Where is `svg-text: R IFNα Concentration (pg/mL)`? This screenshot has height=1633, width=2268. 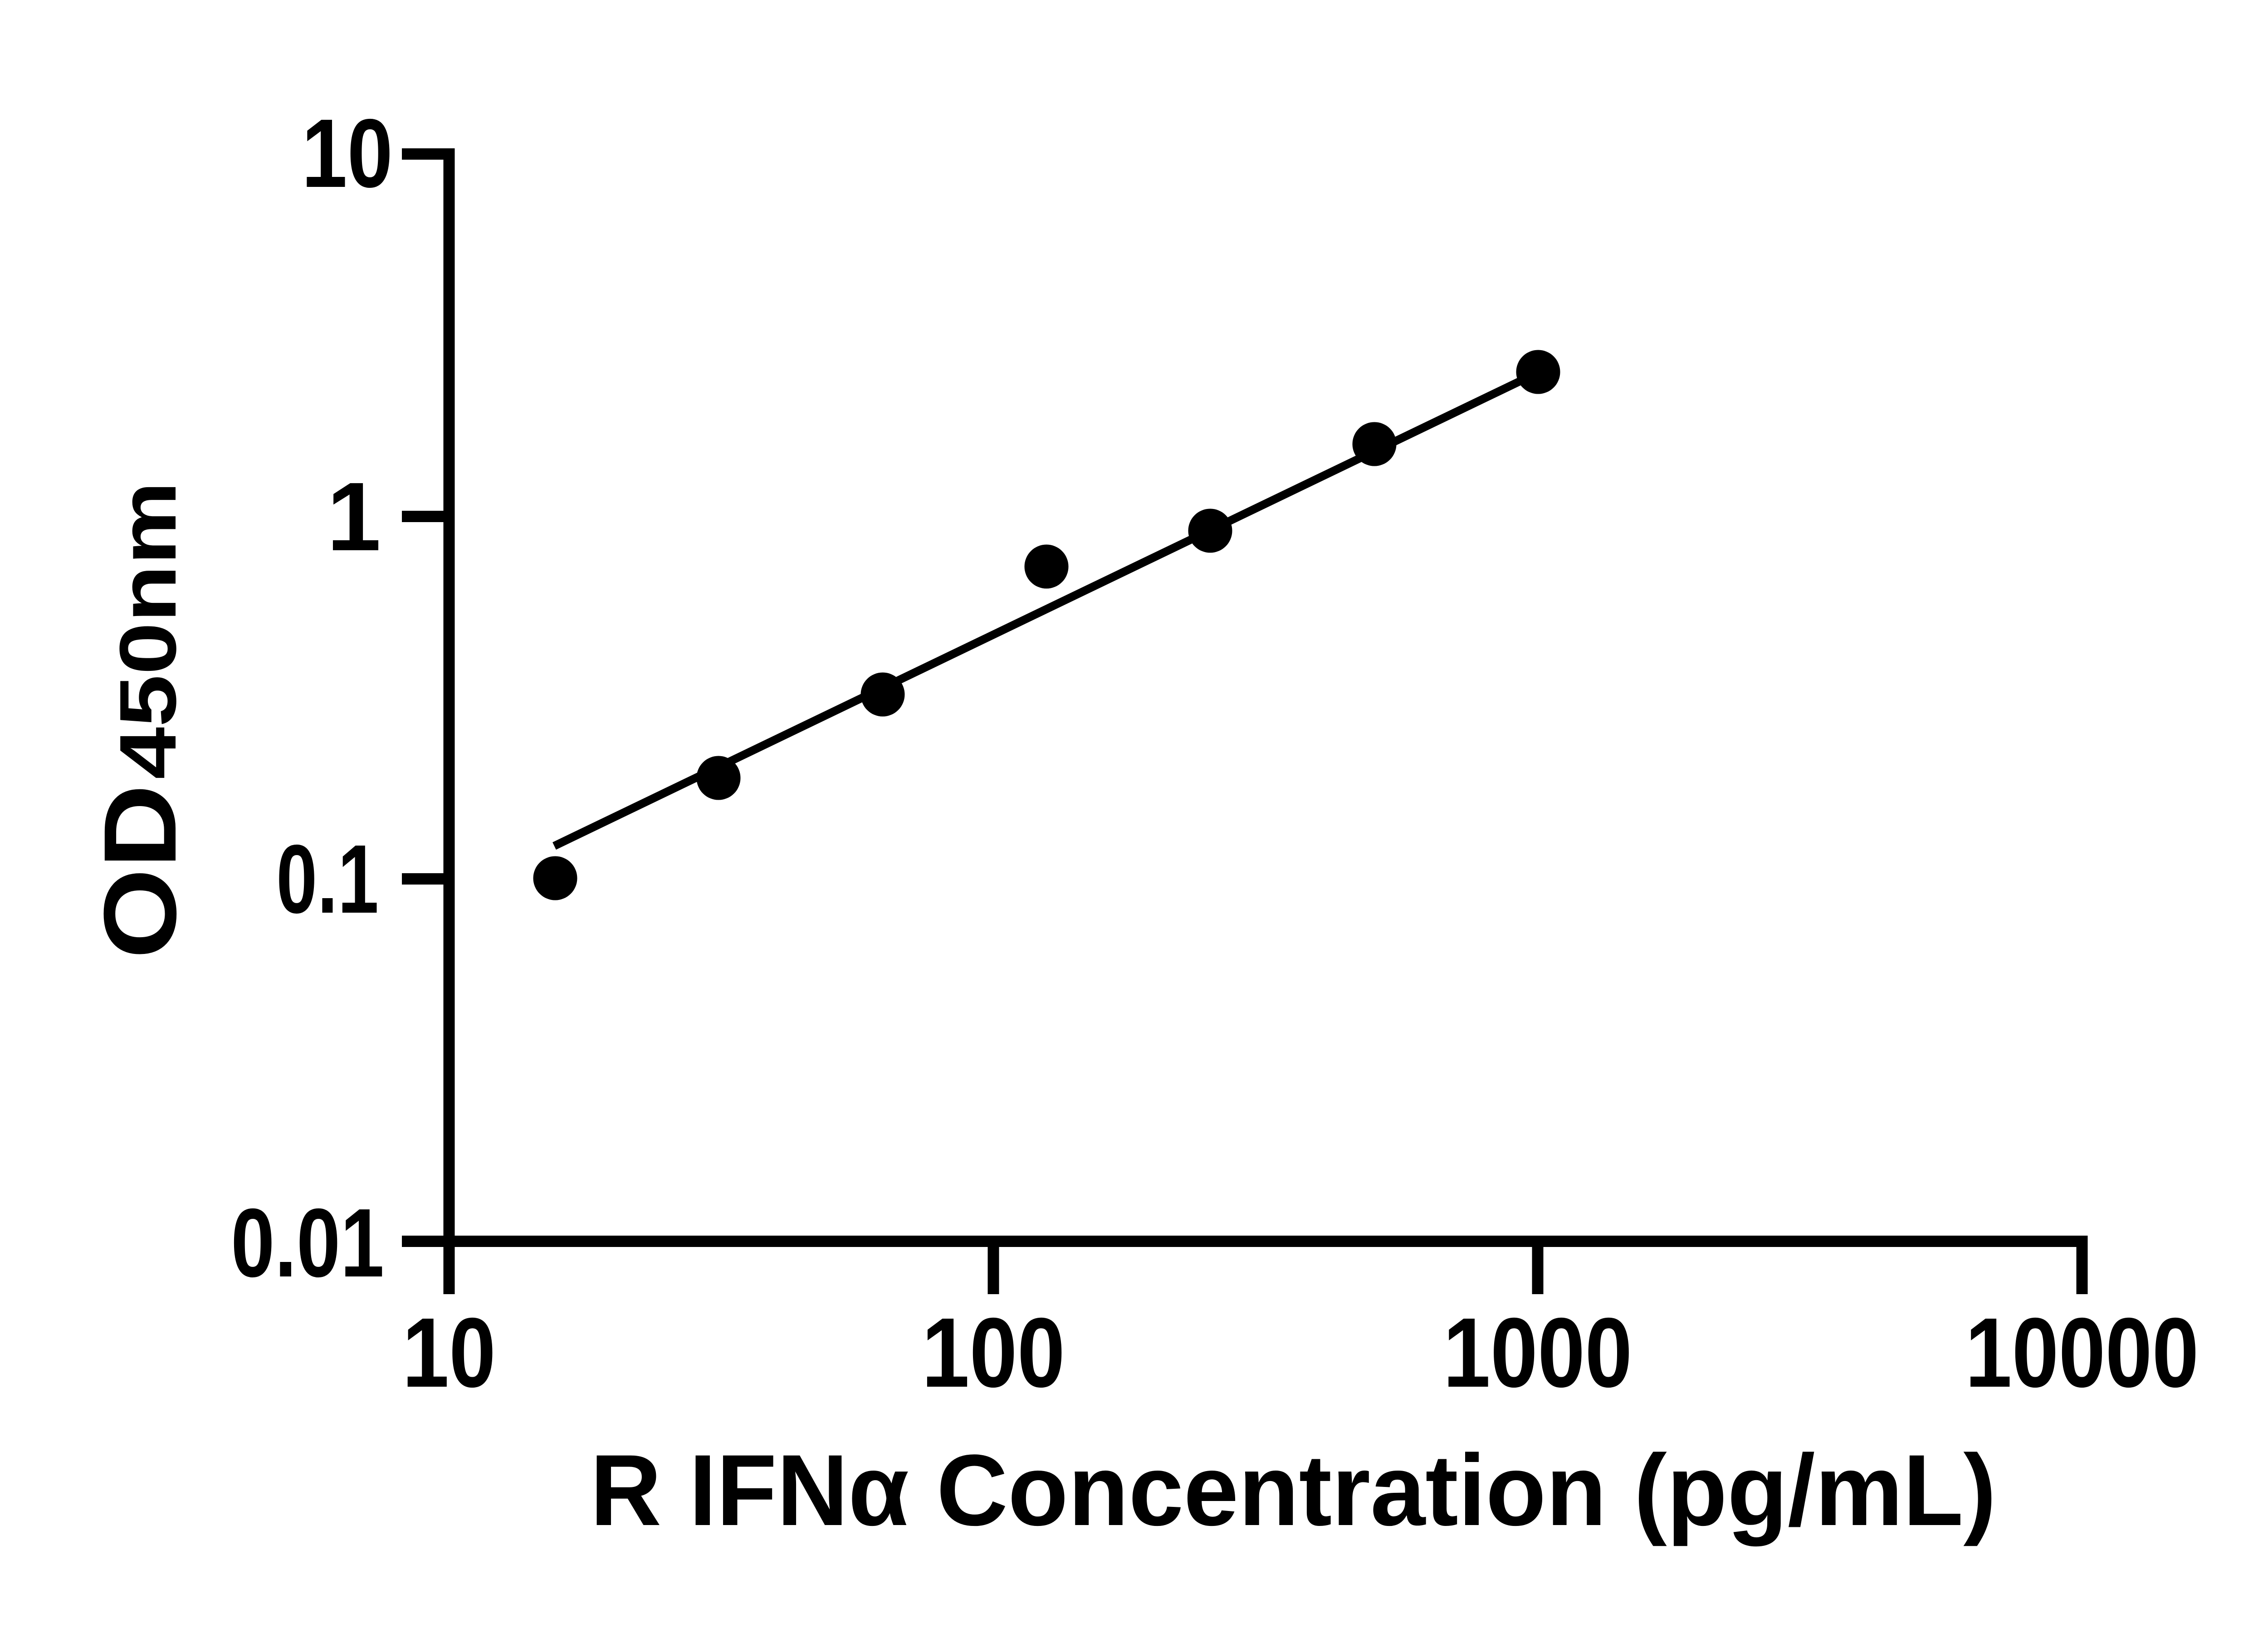
svg-text: R IFNα Concentration (pg/mL) is located at coordinates (1293, 1490).